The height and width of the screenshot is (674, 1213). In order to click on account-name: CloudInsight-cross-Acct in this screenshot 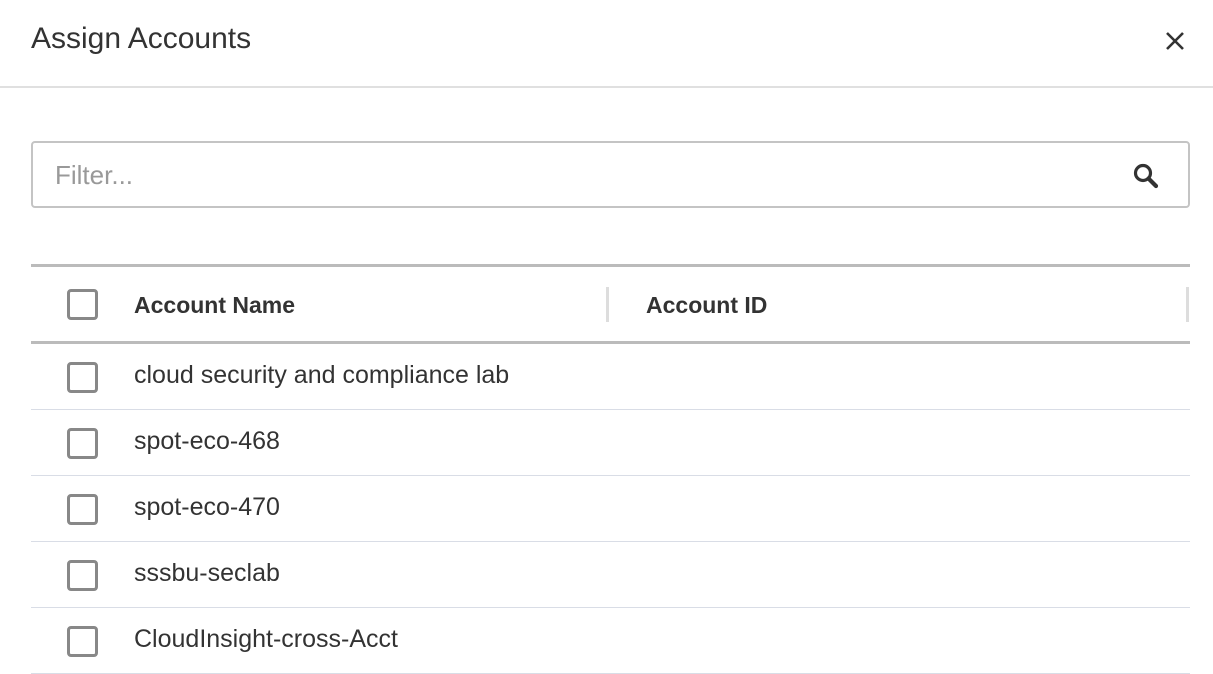, I will do `click(266, 639)`.